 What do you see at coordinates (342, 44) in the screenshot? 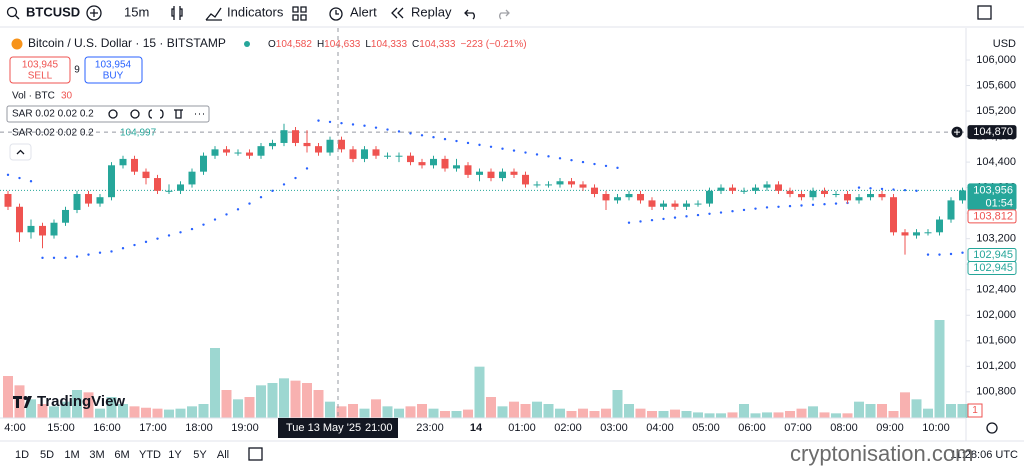
I see `ohlc-value: 104,633` at bounding box center [342, 44].